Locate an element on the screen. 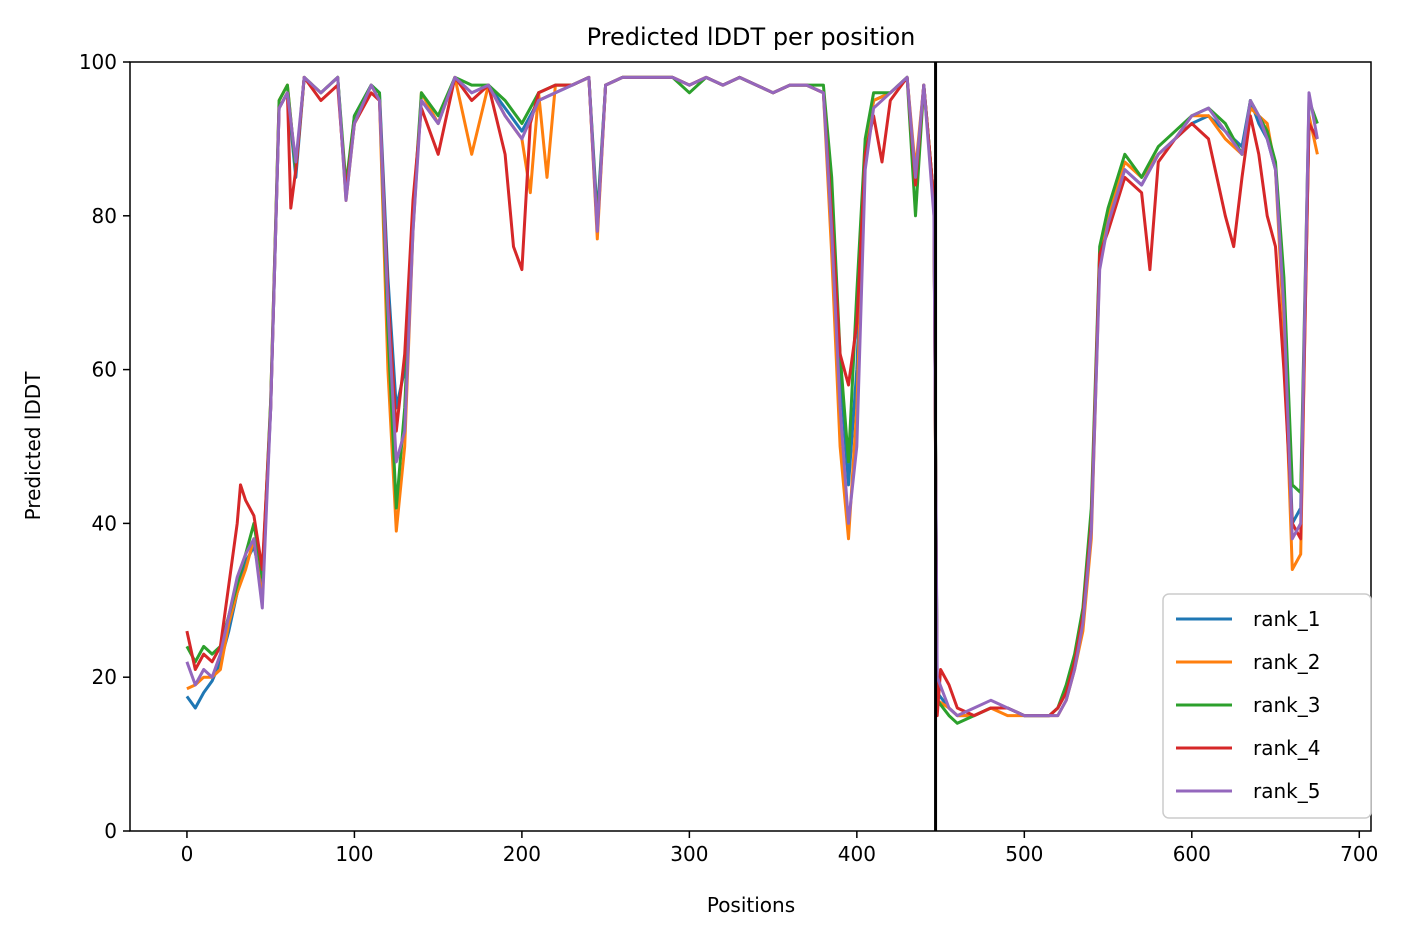 The width and height of the screenshot is (1405, 939). legend-box is located at coordinates (1267, 706).